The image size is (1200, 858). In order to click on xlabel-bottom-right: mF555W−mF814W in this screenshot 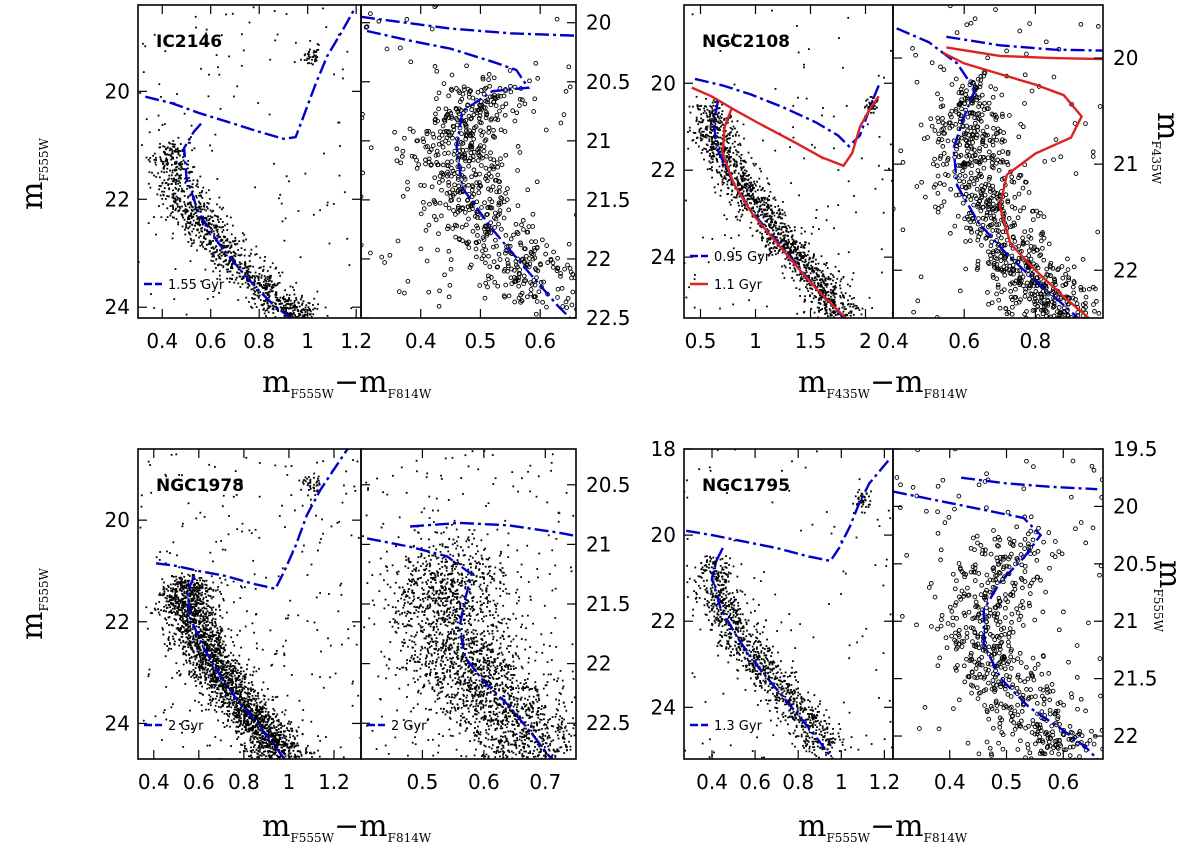, I will do `click(883, 827)`.